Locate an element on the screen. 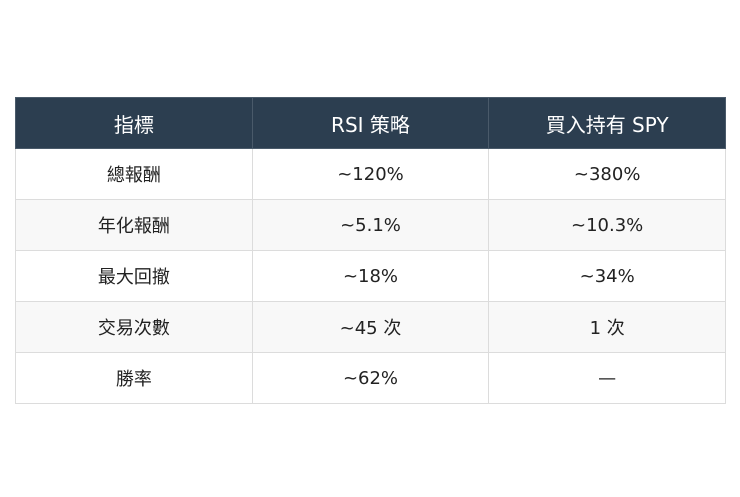 This screenshot has height=497, width=740. header-cell: RSI 策略 is located at coordinates (370, 123).